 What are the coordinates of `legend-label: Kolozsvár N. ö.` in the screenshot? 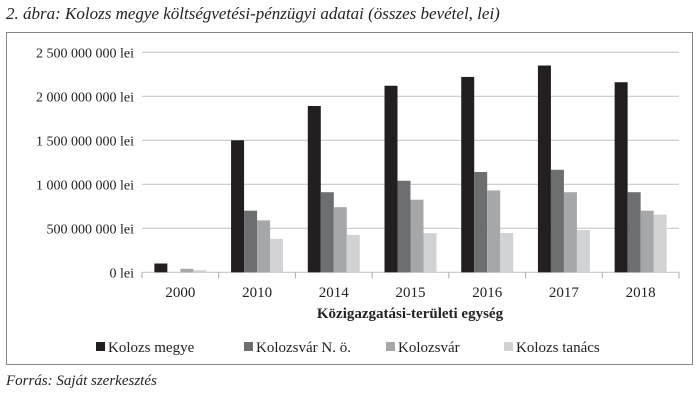 It's located at (303, 348).